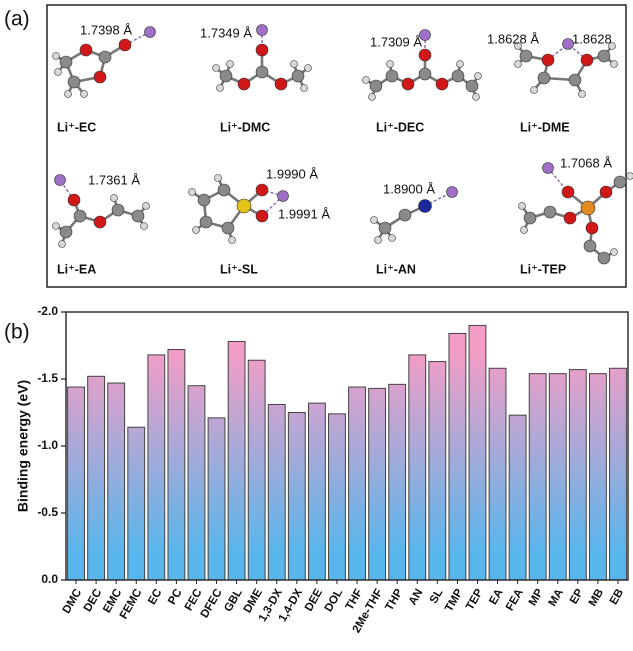 The image size is (633, 651). What do you see at coordinates (475, 600) in the screenshot?
I see `x-tick-label: TEP` at bounding box center [475, 600].